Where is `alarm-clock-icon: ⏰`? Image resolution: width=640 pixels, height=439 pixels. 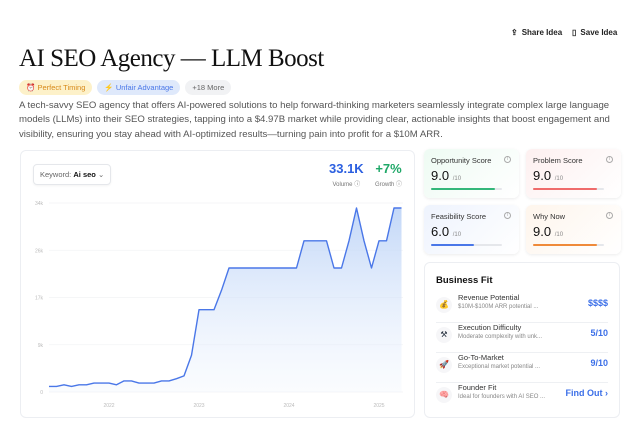 alarm-clock-icon: ⏰ is located at coordinates (31, 87).